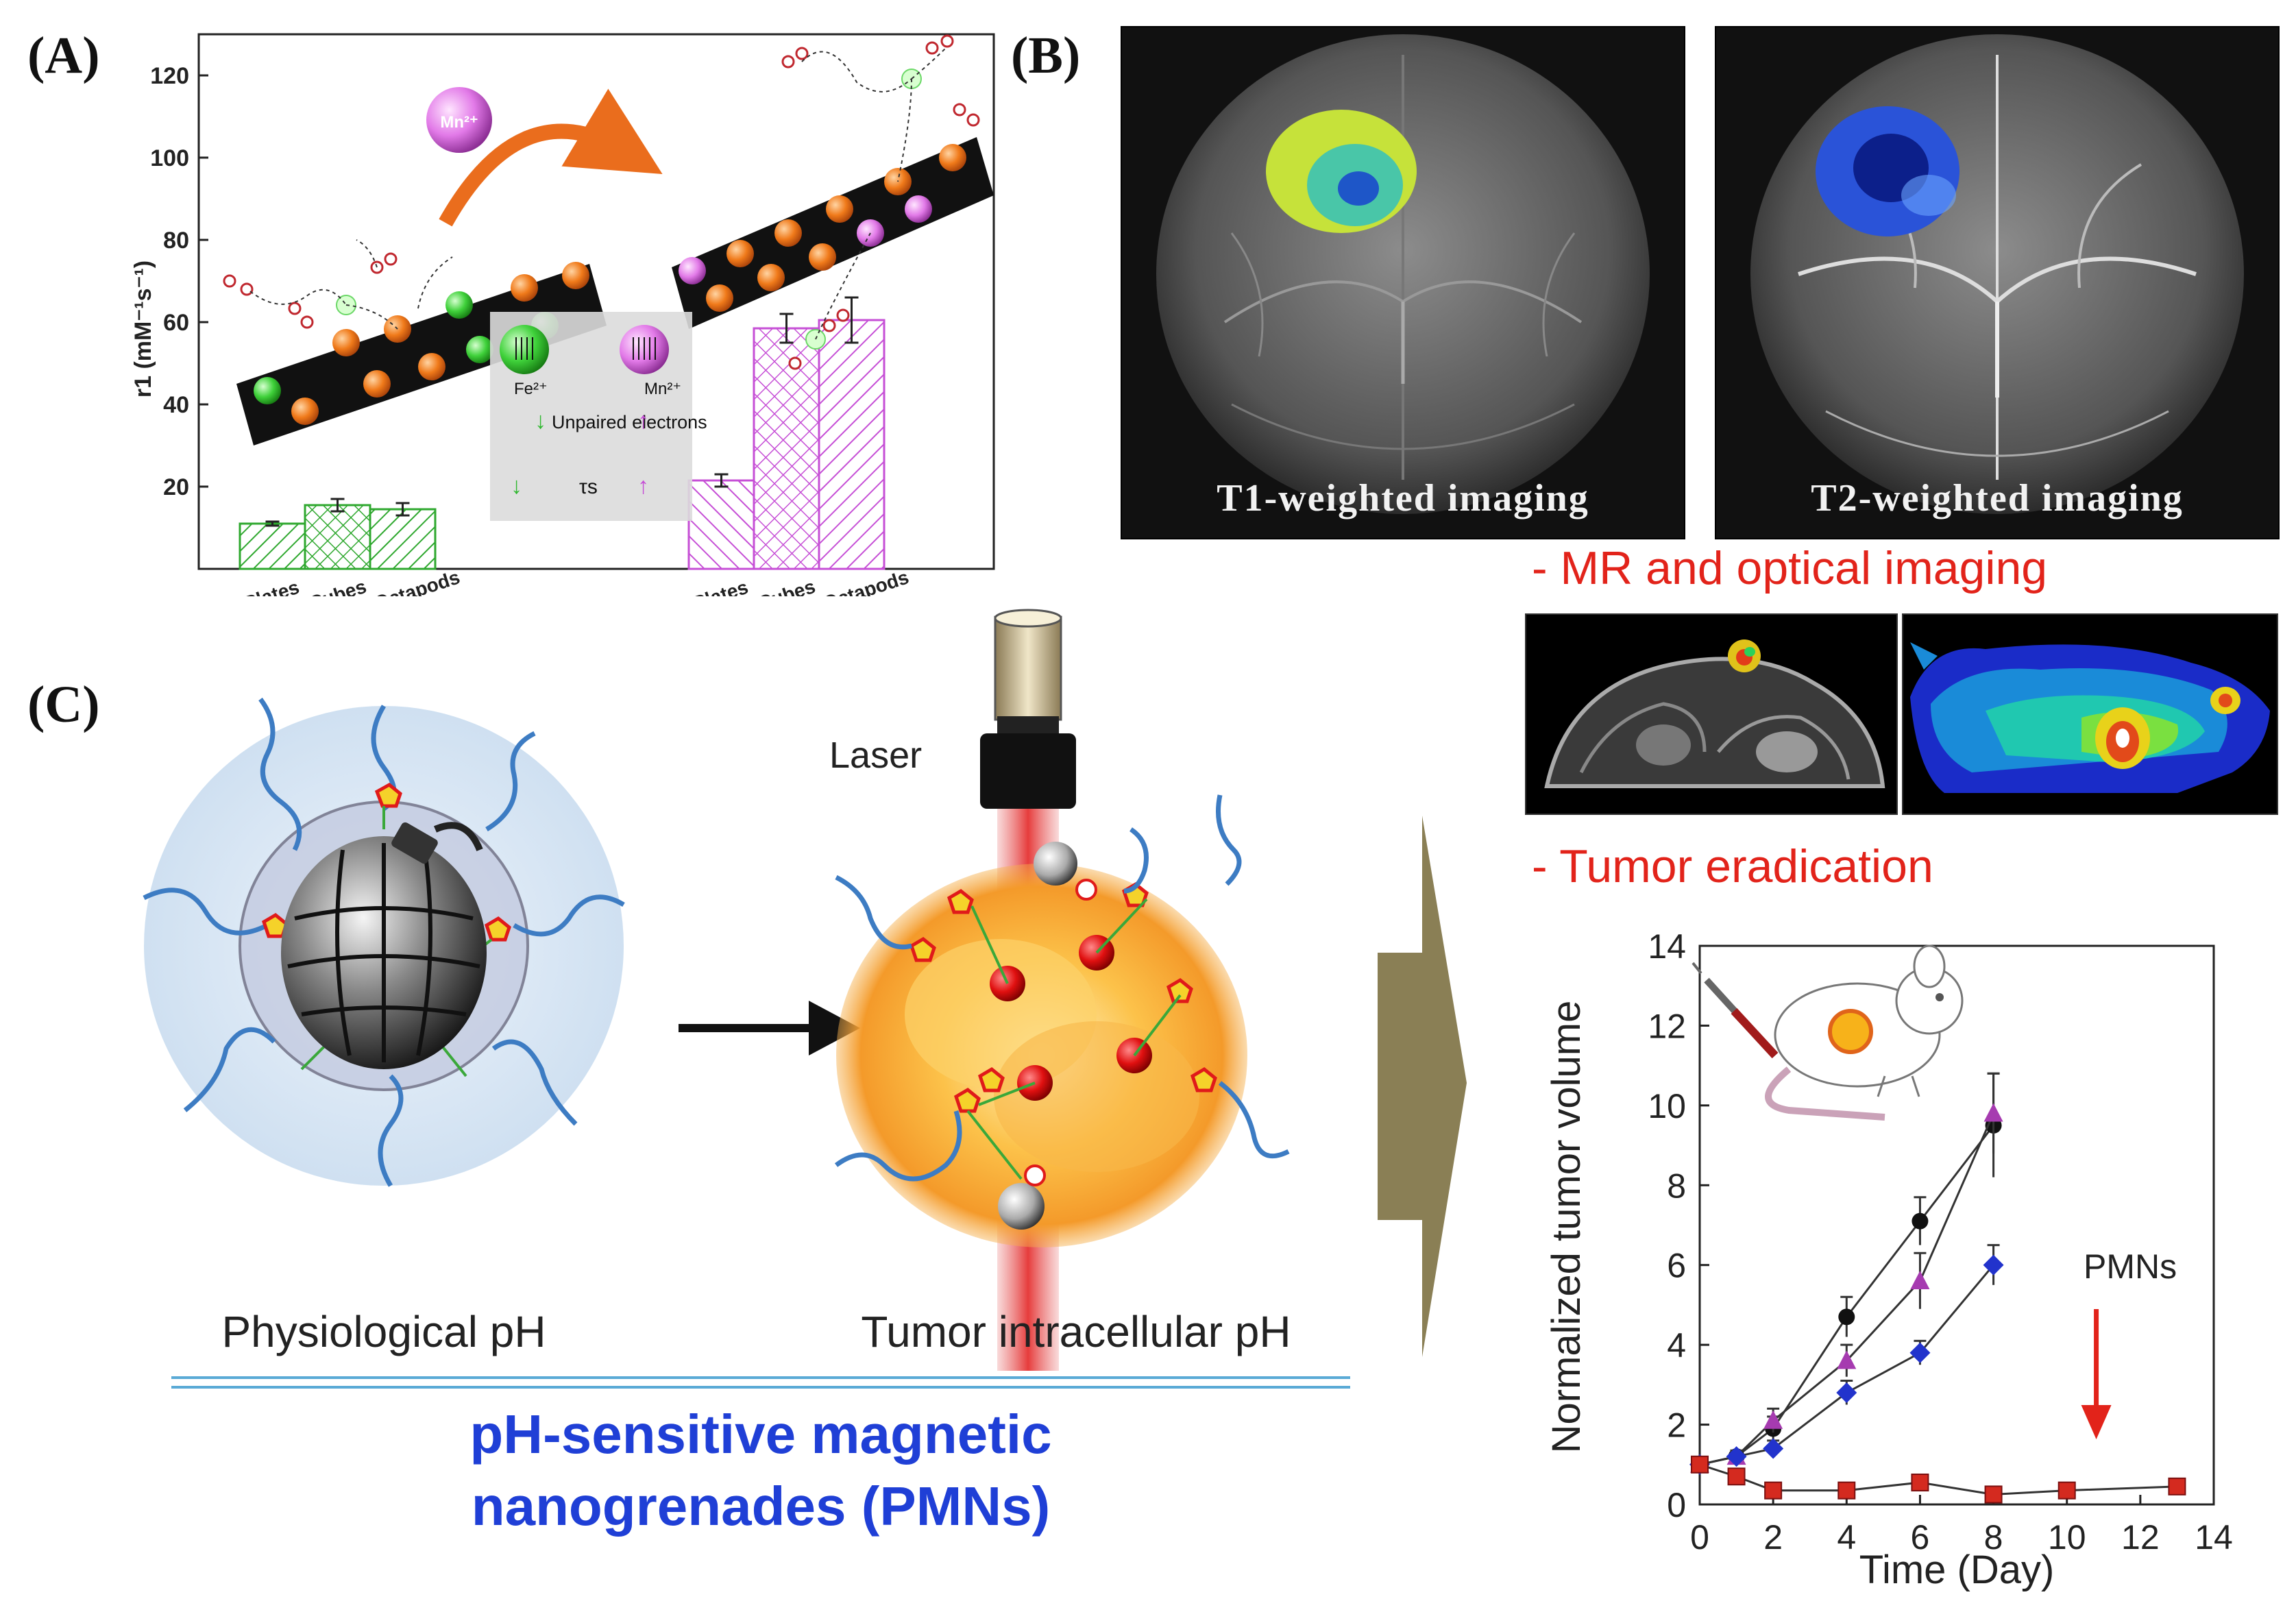 The image size is (2296, 1623). I want to click on pmn-tumor-illustration, so click(1062, 1020).